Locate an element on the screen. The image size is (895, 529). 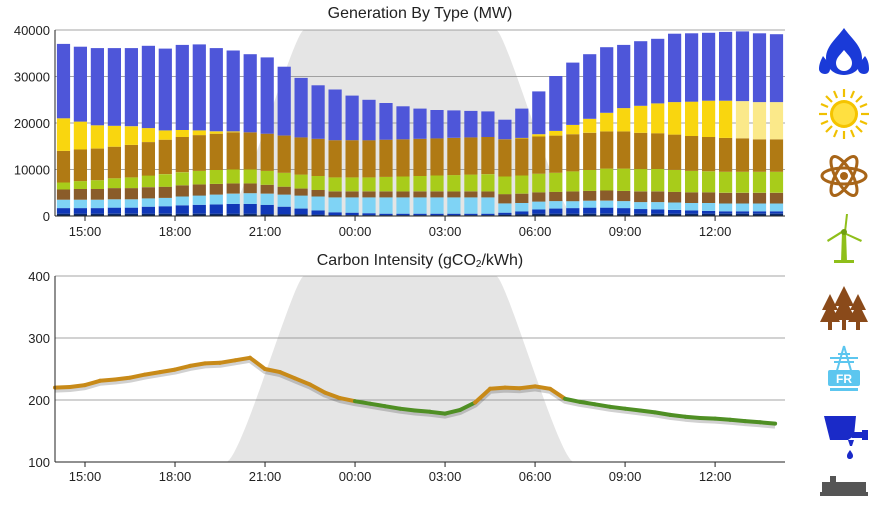
wind-turbine-icon is located at coordinates (844, 238).